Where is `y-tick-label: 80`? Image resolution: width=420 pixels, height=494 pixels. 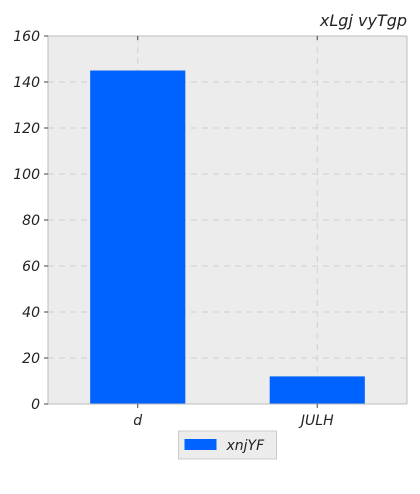
y-tick-label: 80 is located at coordinates (31, 221).